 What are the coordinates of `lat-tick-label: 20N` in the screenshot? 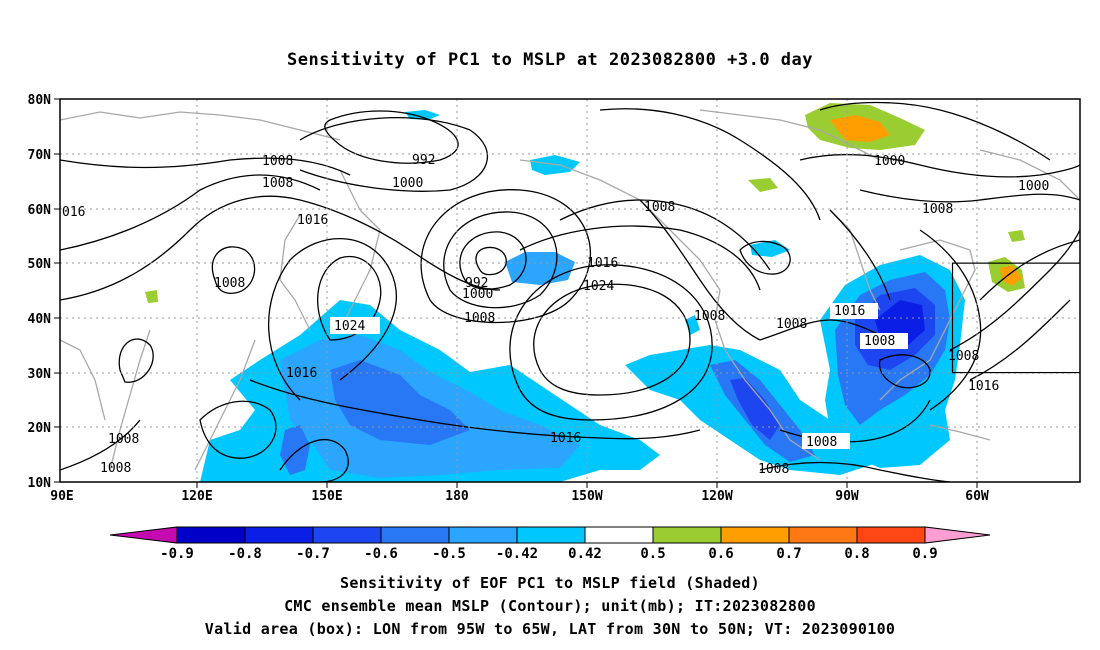 It's located at (40, 428).